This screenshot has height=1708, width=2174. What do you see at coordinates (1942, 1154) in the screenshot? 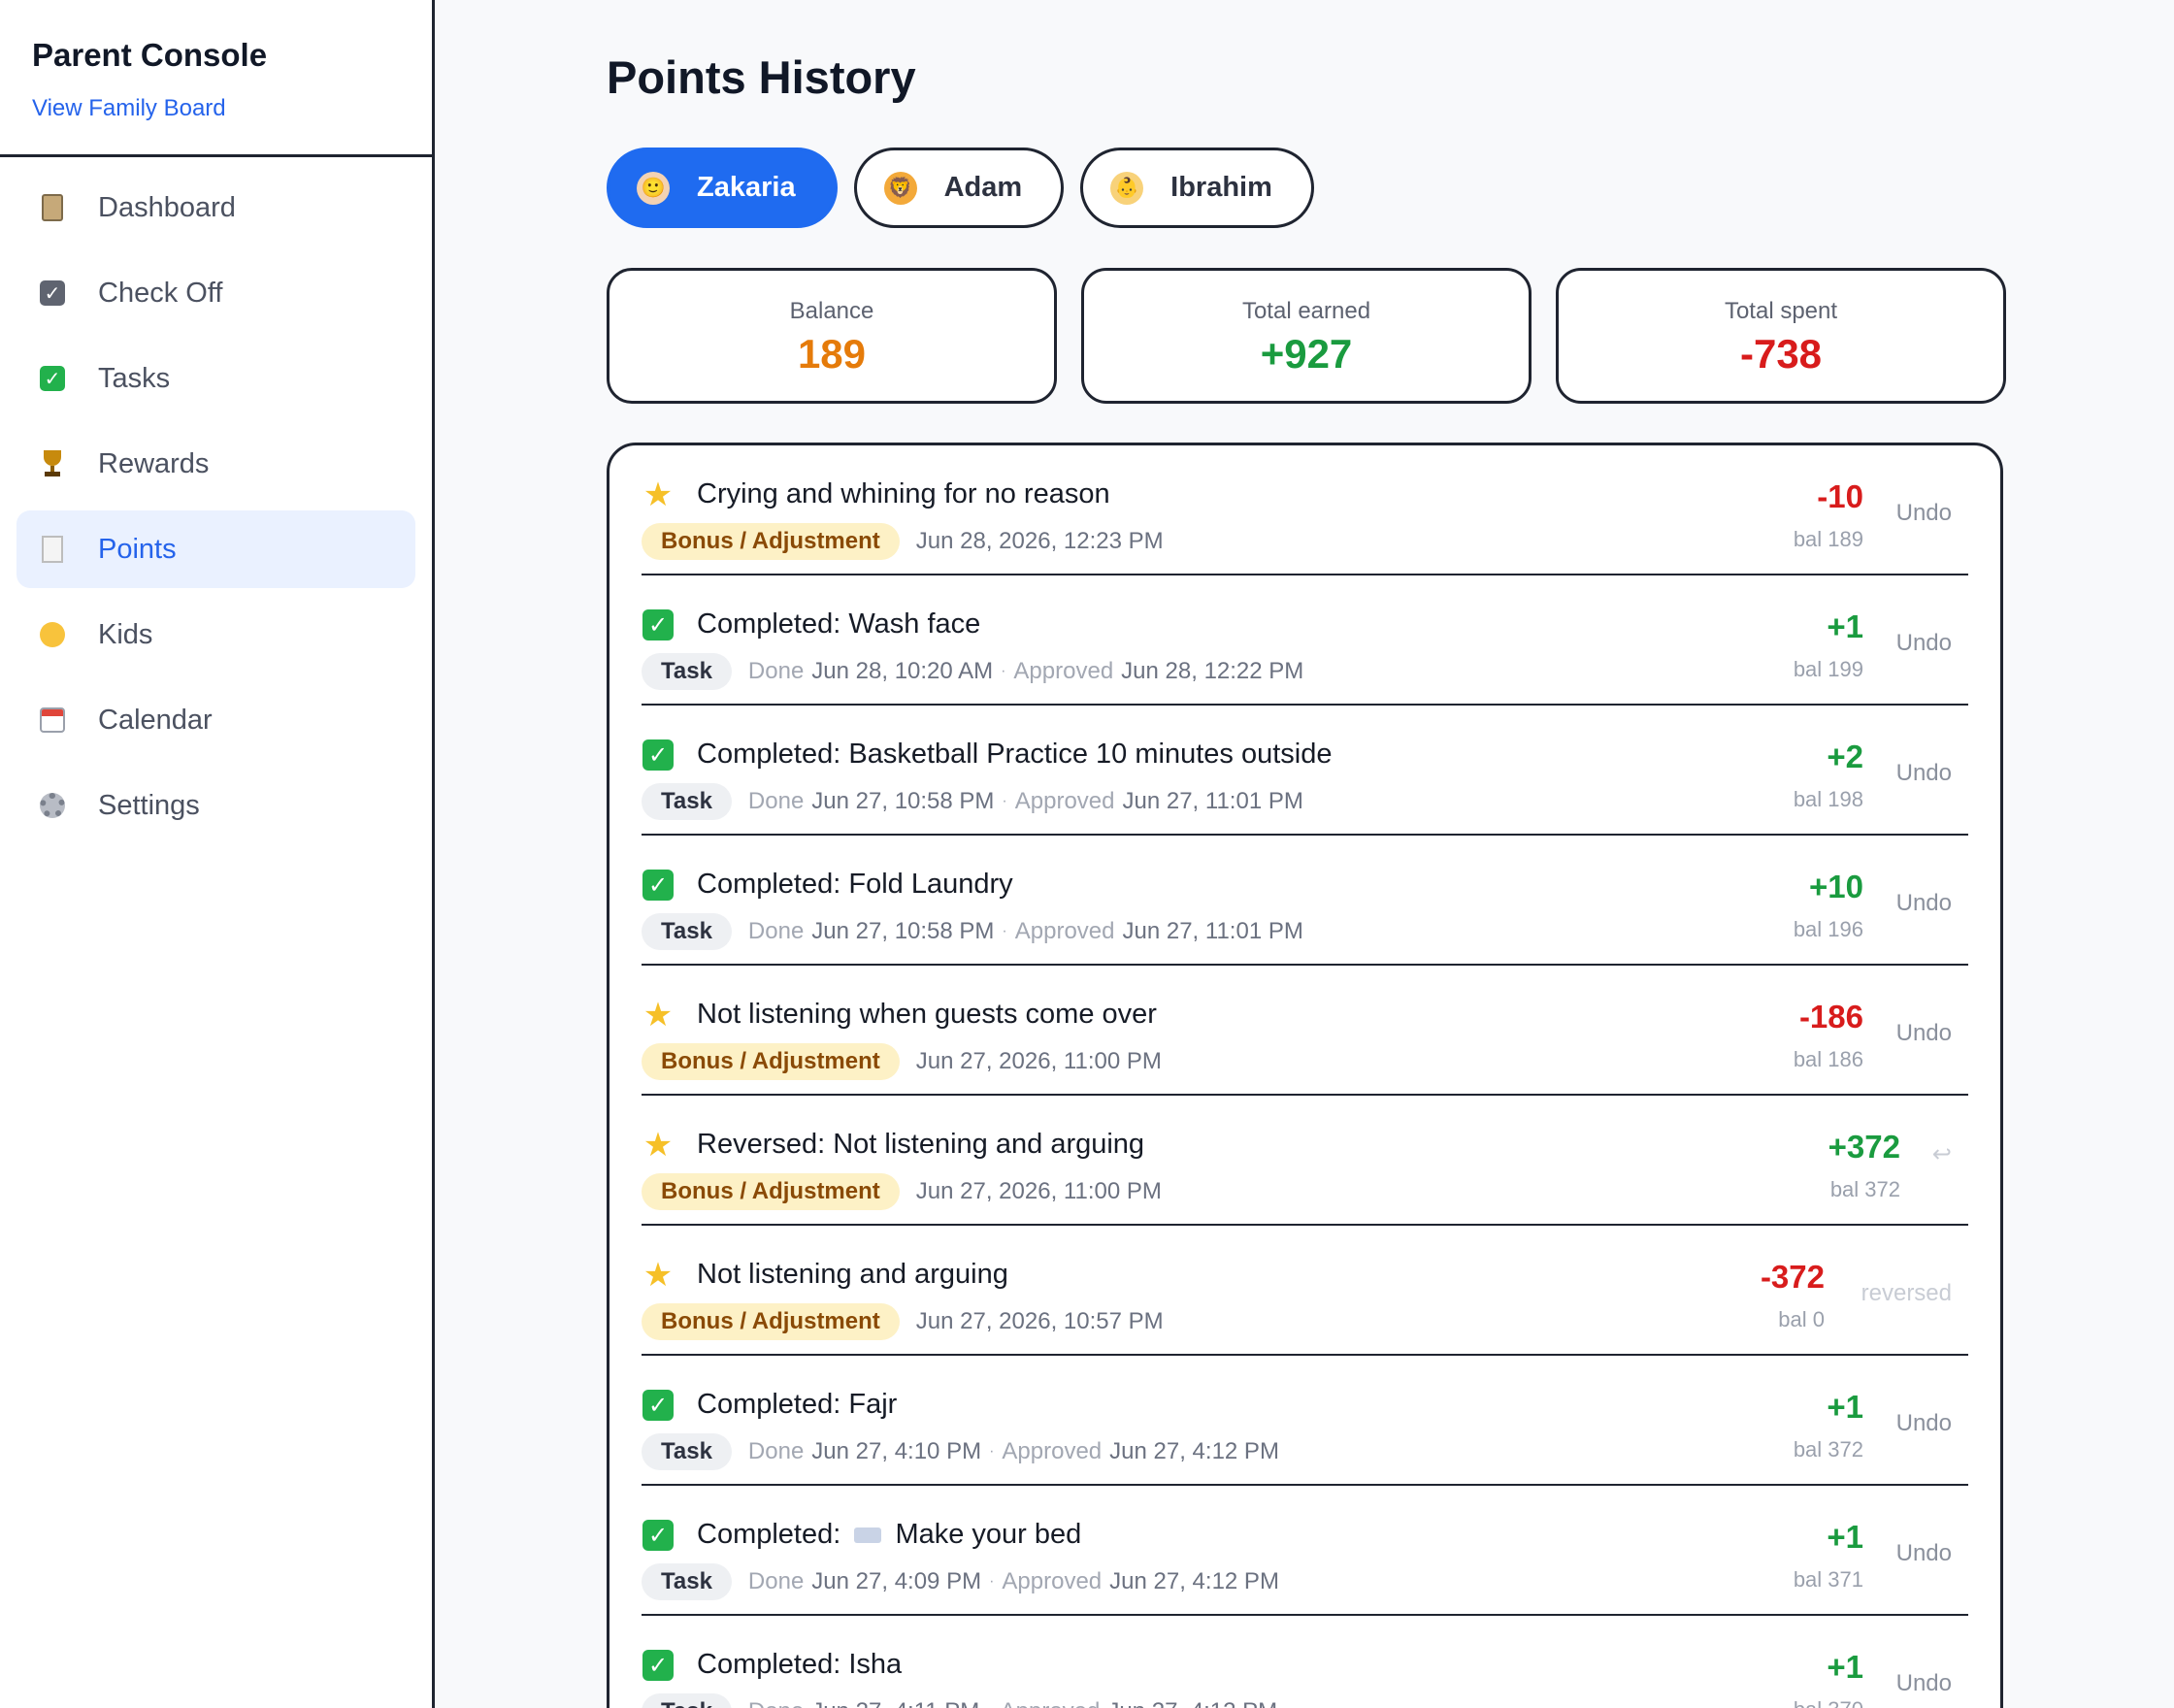
I see `reverse-icon: ↩` at bounding box center [1942, 1154].